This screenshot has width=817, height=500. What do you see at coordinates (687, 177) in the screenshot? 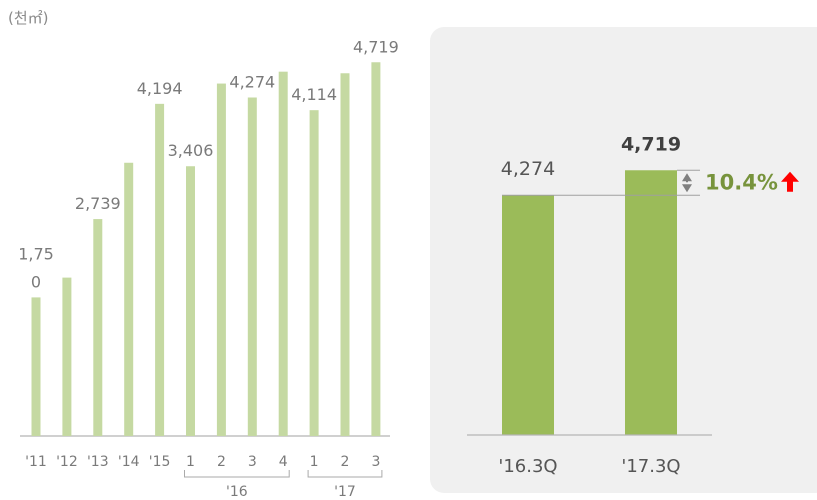
I see `arrow-head-up` at bounding box center [687, 177].